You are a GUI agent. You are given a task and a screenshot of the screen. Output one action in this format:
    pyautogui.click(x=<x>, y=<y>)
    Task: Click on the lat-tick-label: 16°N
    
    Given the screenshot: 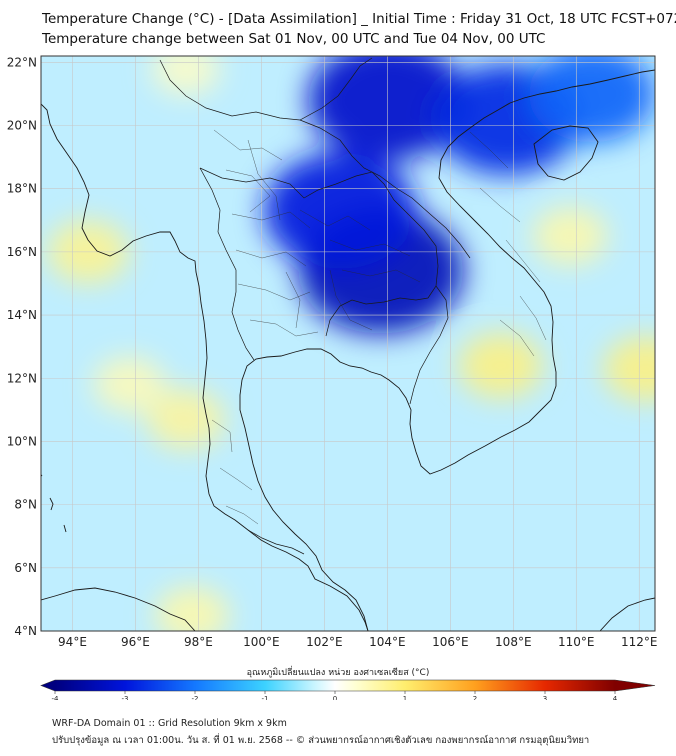 What is the action you would take?
    pyautogui.click(x=22, y=252)
    